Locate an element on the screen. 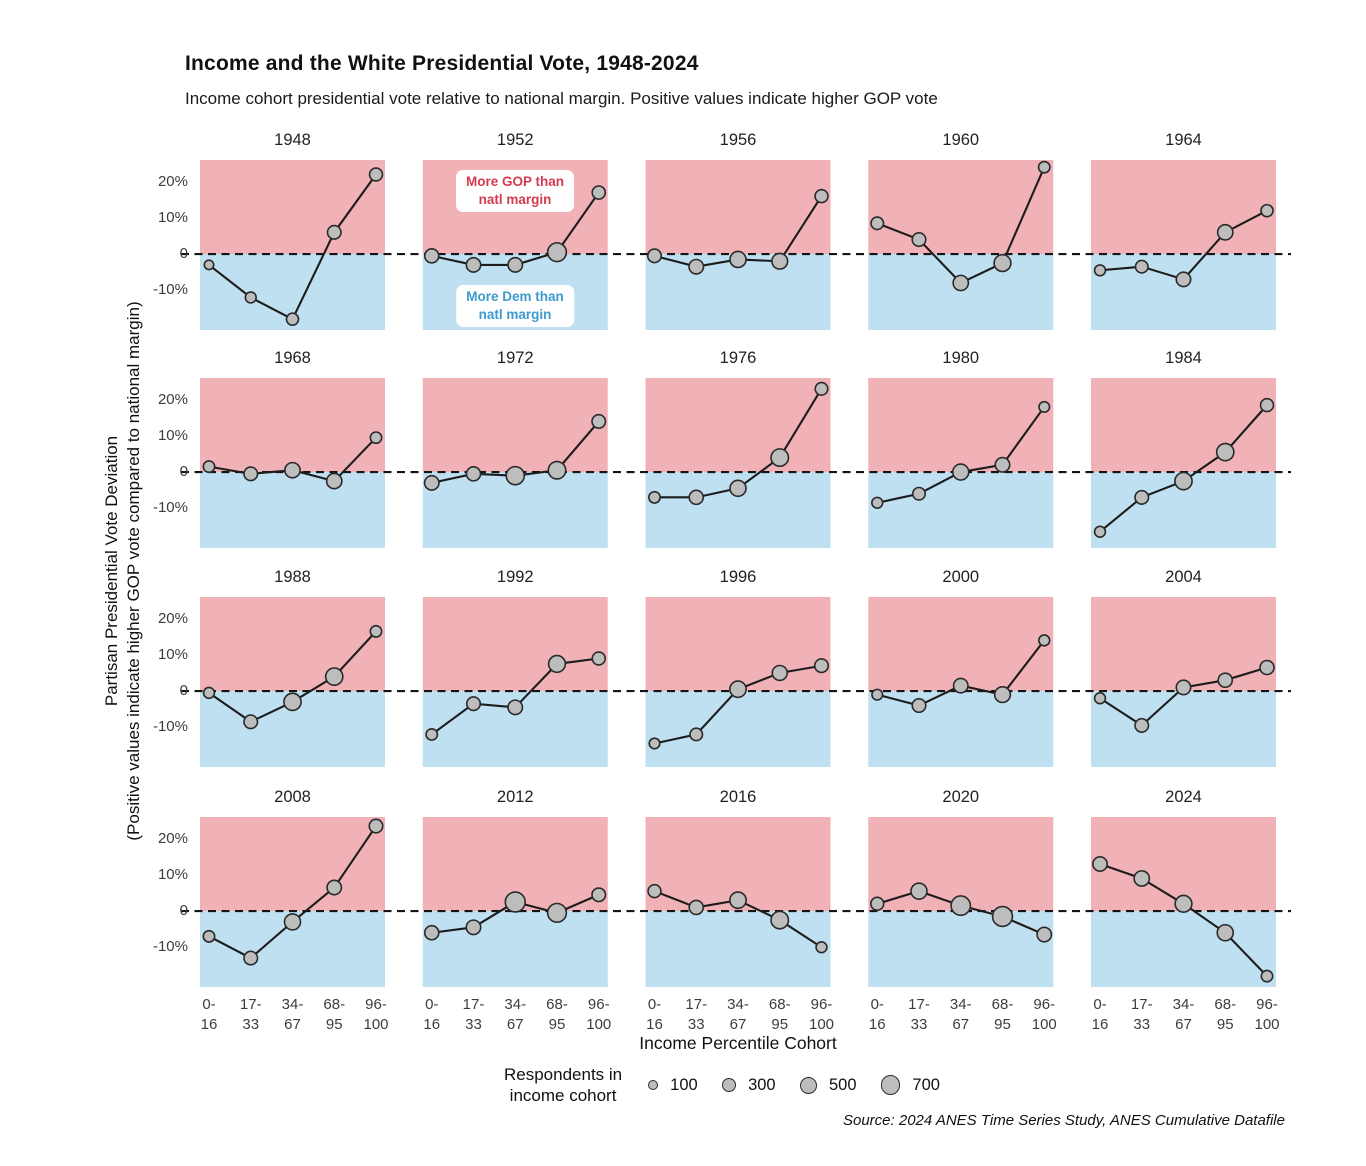  panel-year-title: 2004 is located at coordinates (1183, 577).